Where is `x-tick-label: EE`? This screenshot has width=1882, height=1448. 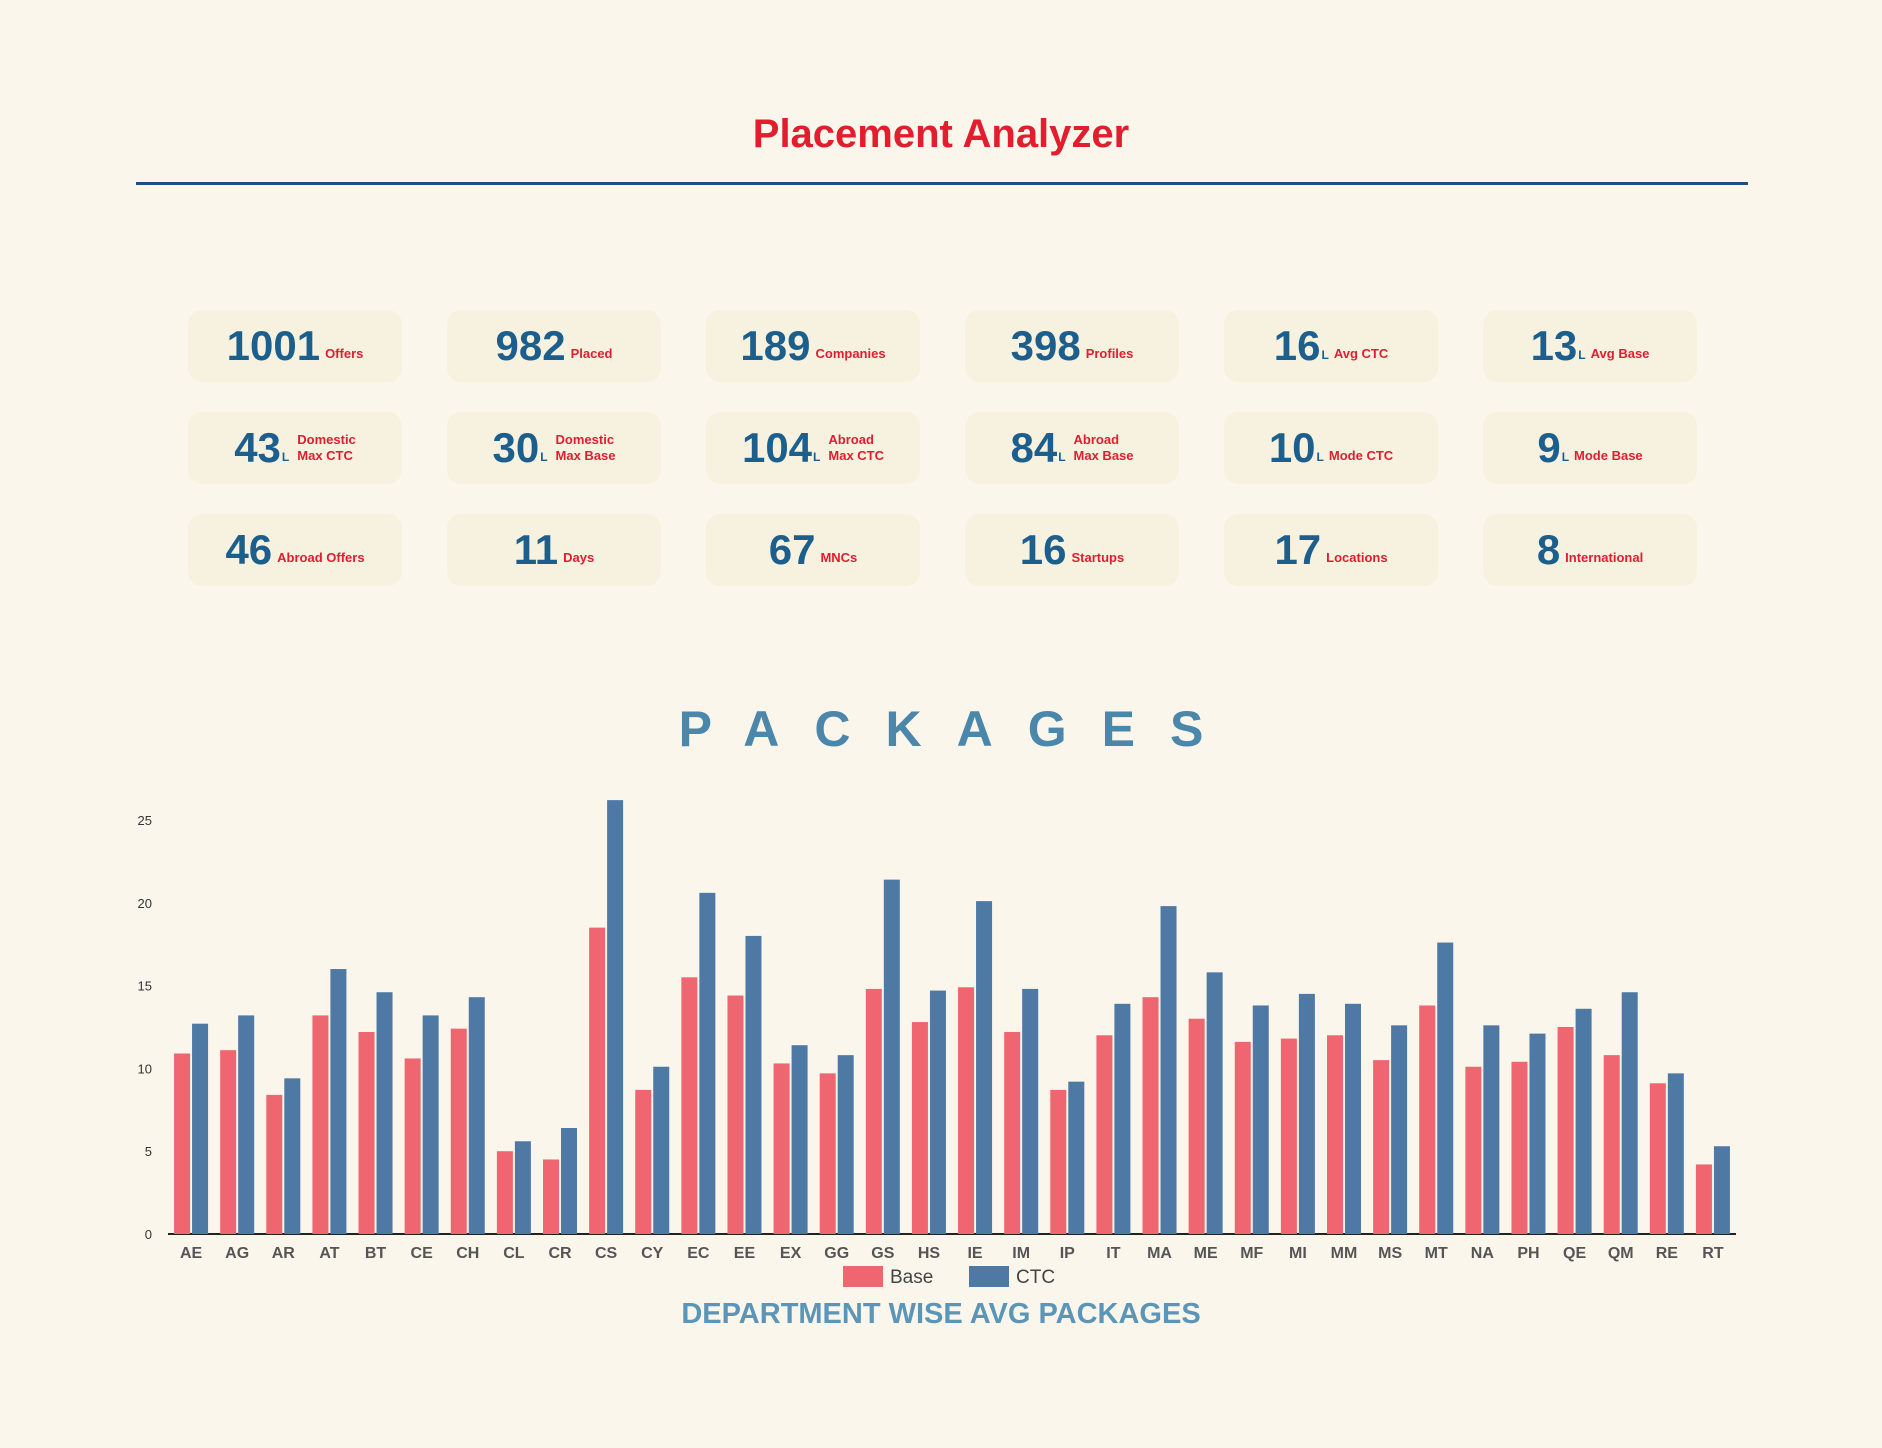
x-tick-label: EE is located at coordinates (745, 1253).